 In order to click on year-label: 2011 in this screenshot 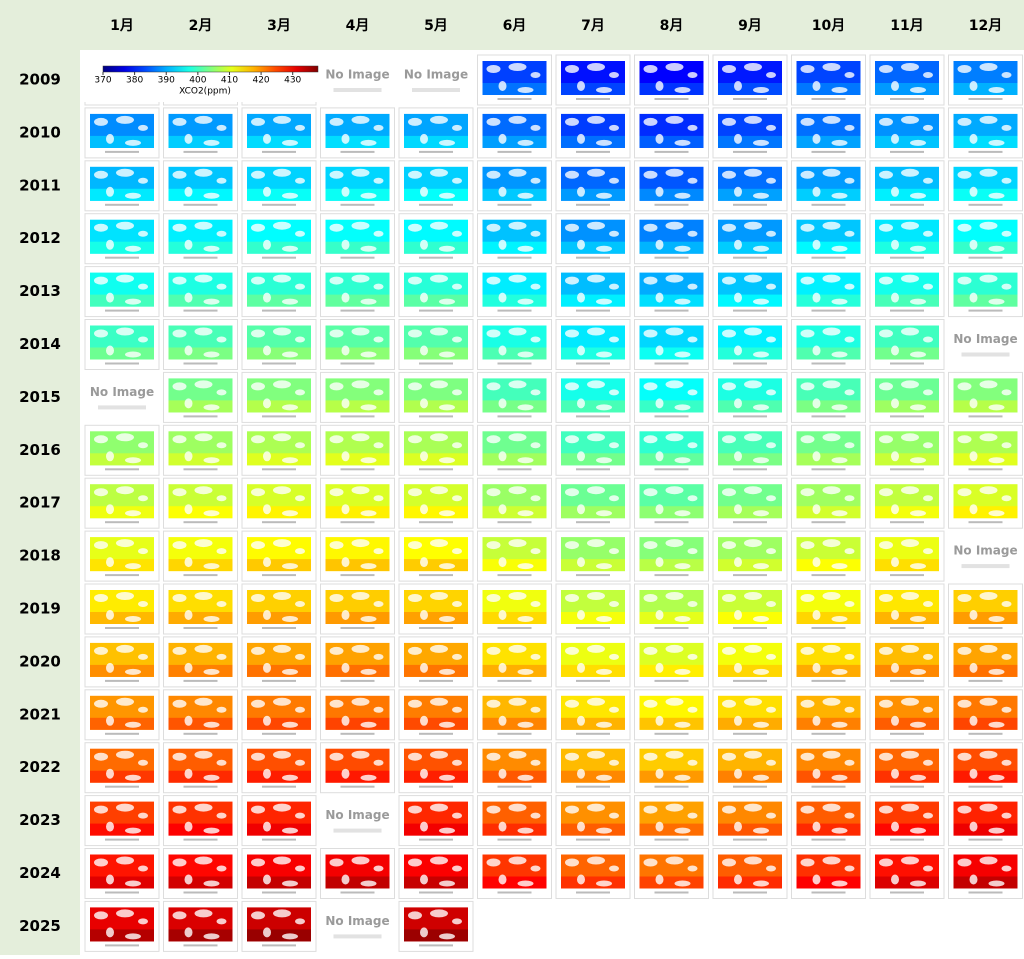, I will do `click(40, 185)`.